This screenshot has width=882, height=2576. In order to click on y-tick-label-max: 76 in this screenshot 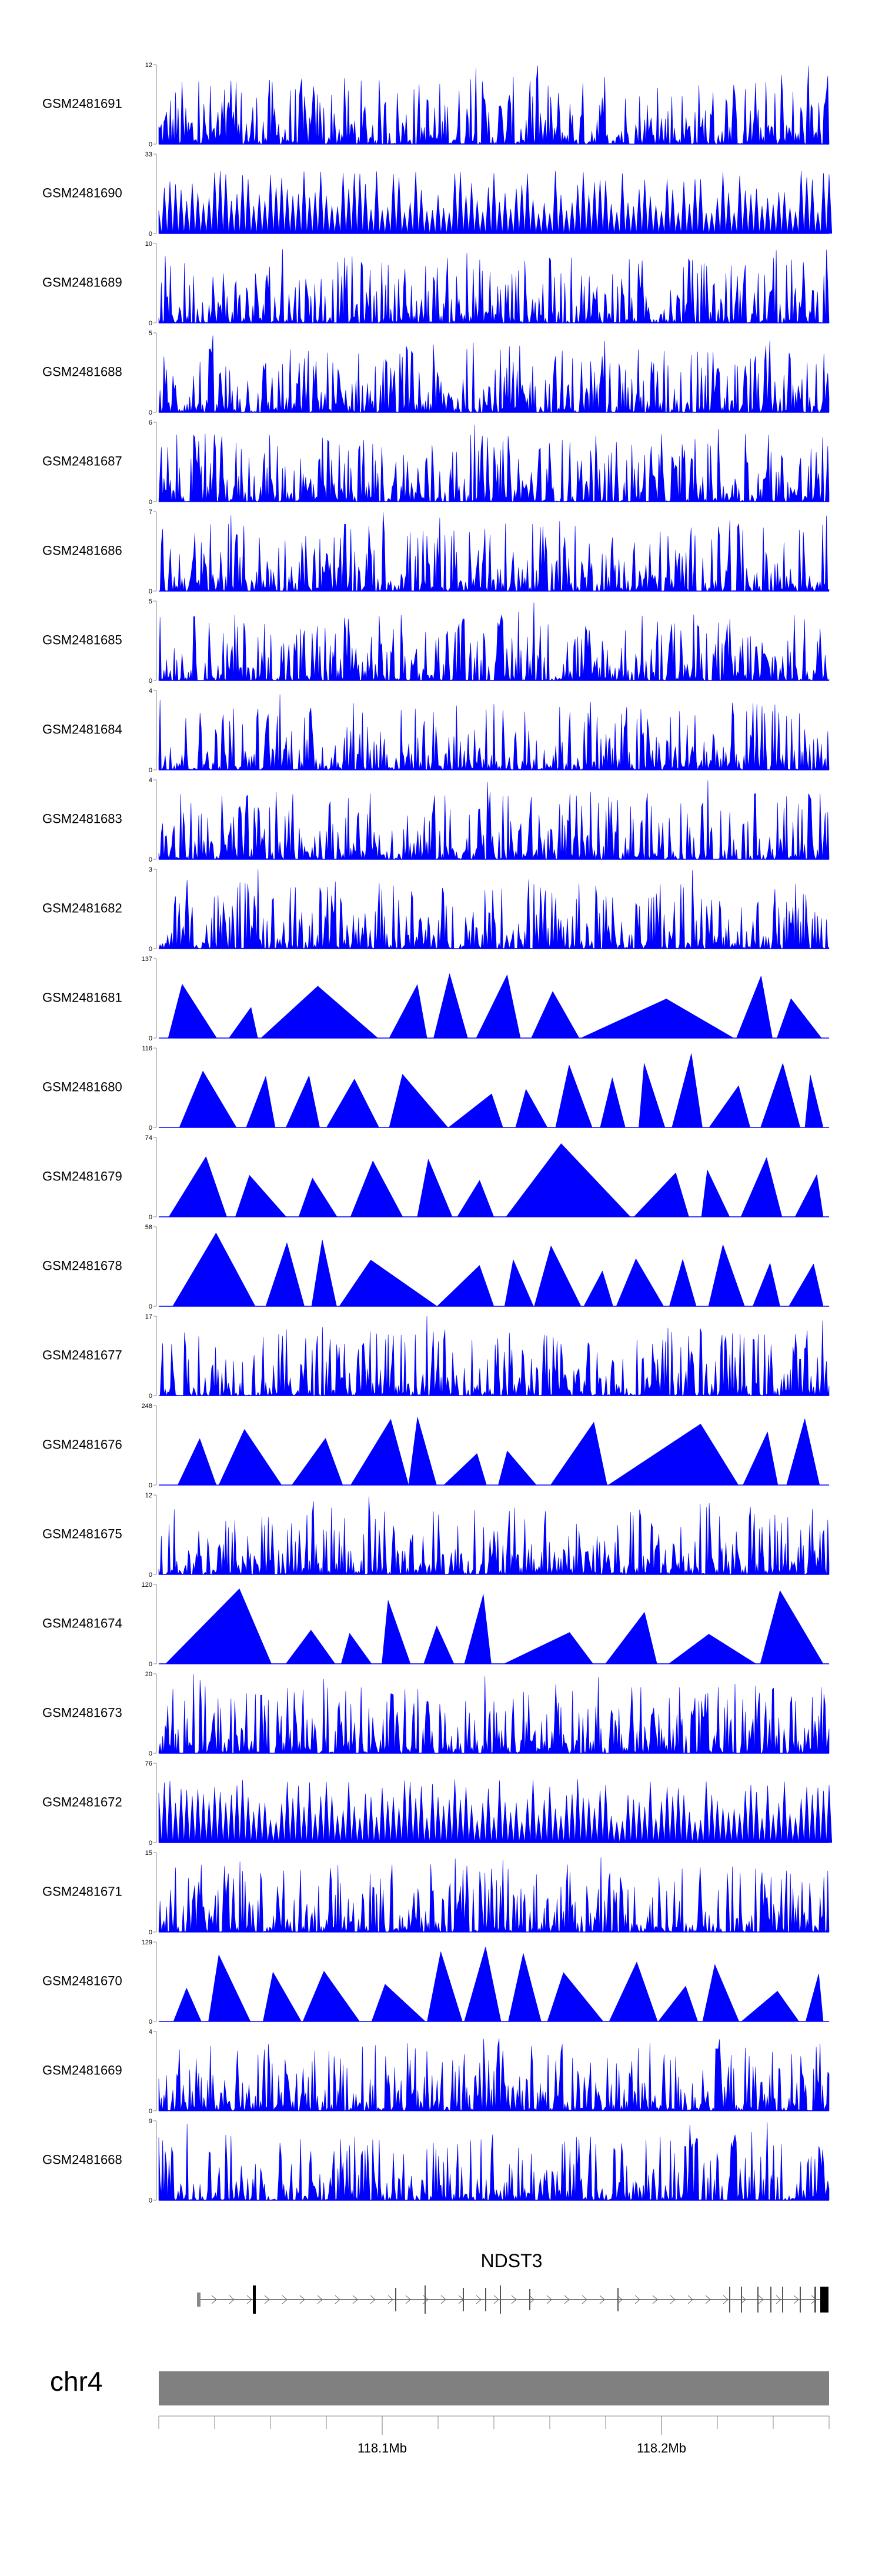, I will do `click(148, 1763)`.